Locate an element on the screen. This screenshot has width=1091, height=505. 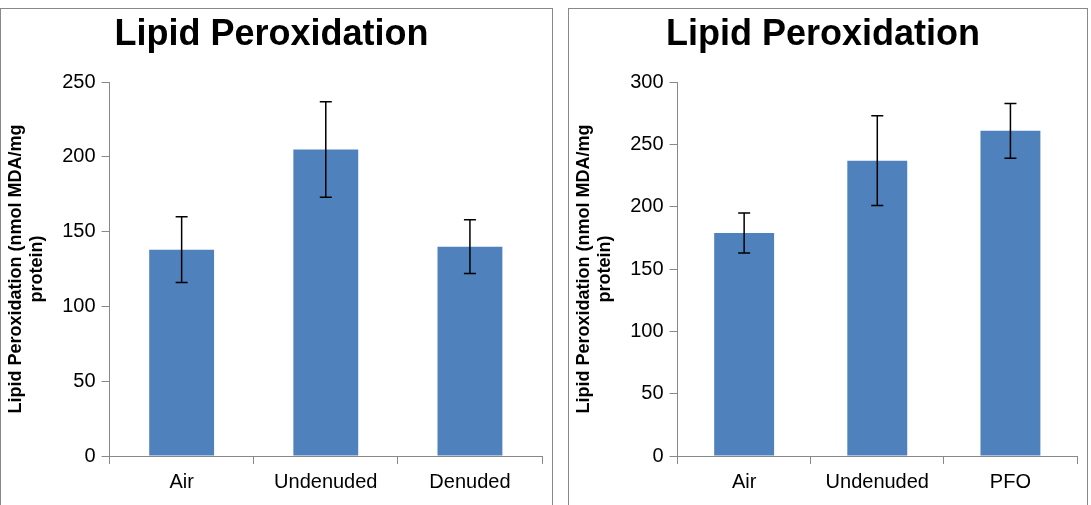
x-tick-label: Denuded is located at coordinates (470, 480).